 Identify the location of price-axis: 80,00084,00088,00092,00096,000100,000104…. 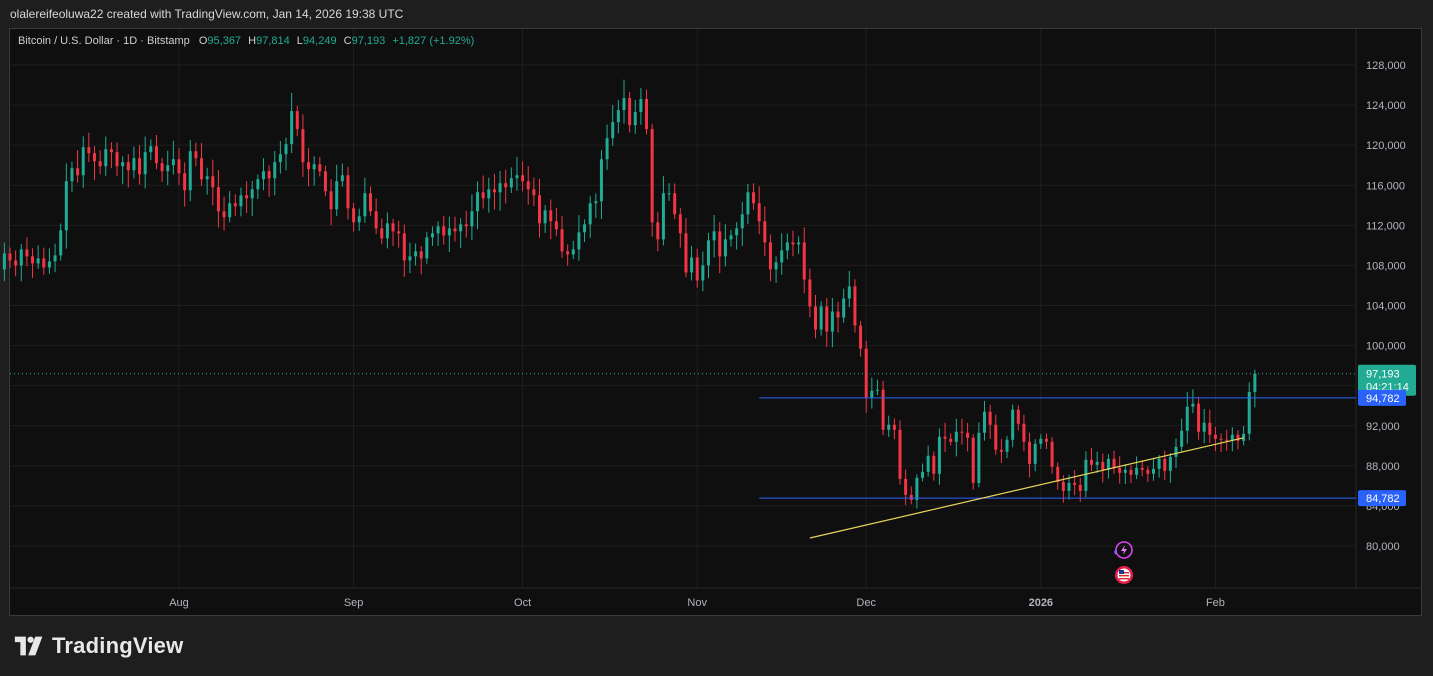
(1386, 306).